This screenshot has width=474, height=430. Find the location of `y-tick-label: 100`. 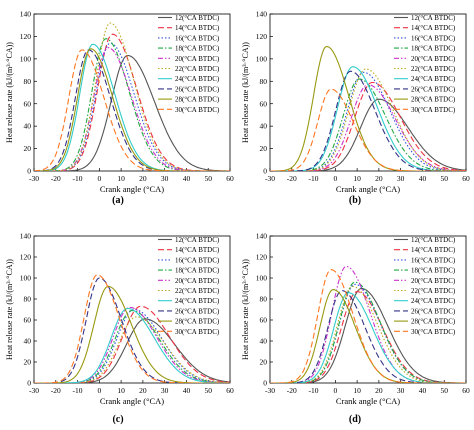

y-tick-label: 100 is located at coordinates (262, 278).